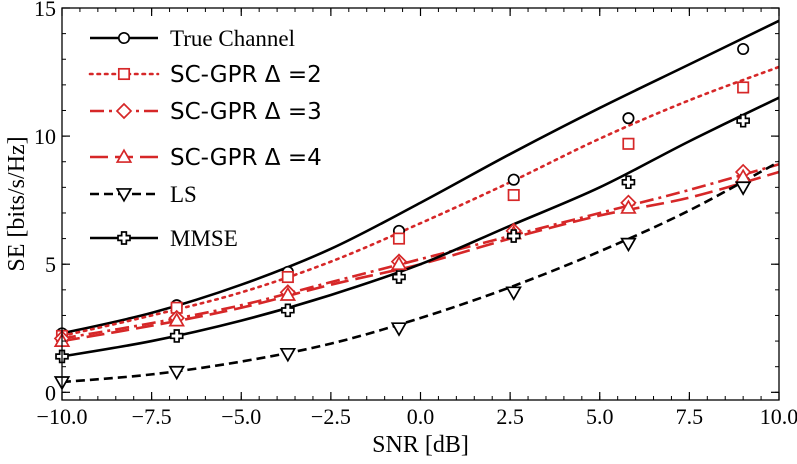 The image size is (797, 464). What do you see at coordinates (204, 238) in the screenshot?
I see `legend-label: MMSE` at bounding box center [204, 238].